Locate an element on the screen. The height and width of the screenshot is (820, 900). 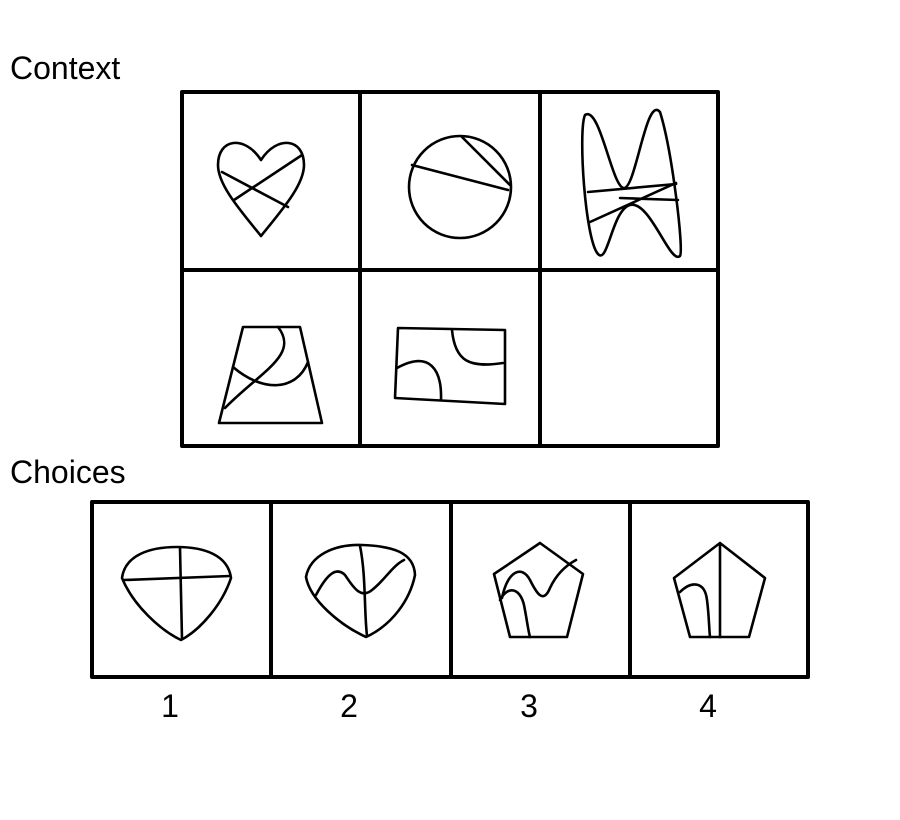
choice-3-figure is located at coordinates (540, 589).